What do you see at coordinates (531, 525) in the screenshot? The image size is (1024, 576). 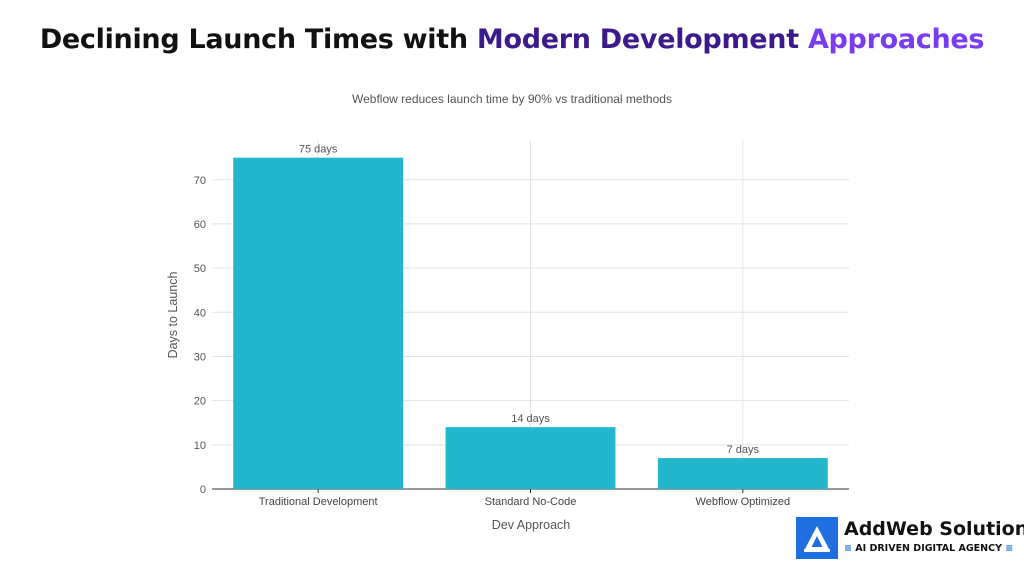 I see `x-axis-title: Dev Approach` at bounding box center [531, 525].